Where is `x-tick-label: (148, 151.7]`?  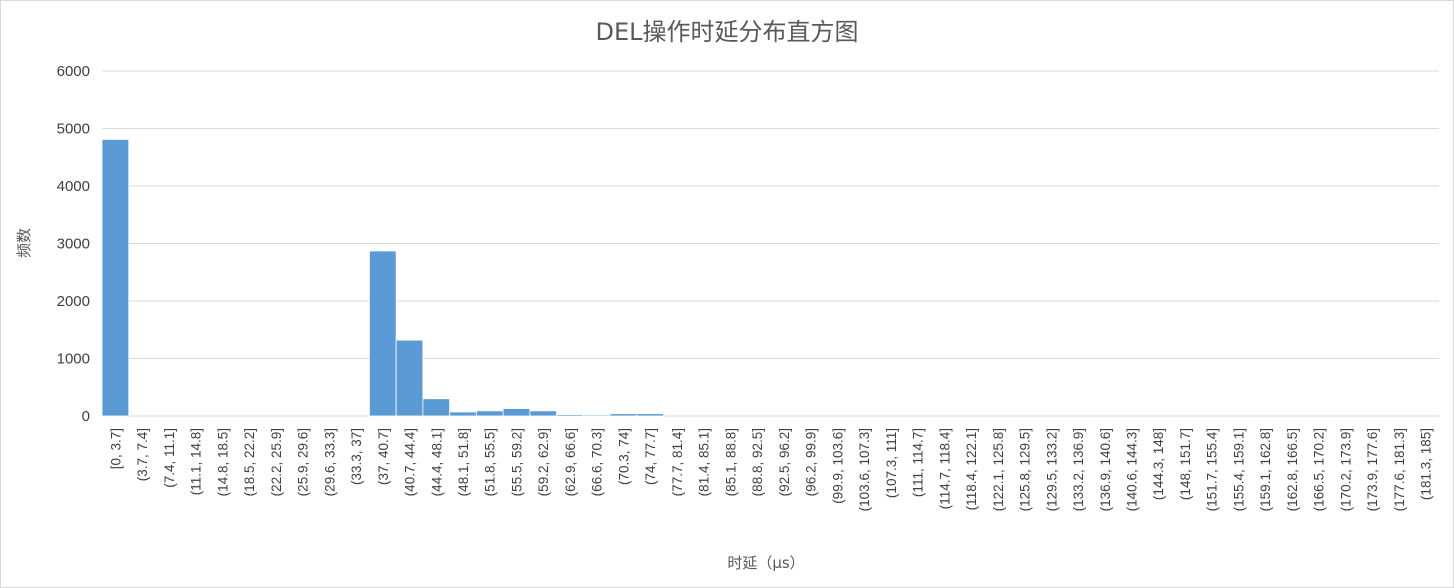 x-tick-label: (148, 151.7] is located at coordinates (1185, 464).